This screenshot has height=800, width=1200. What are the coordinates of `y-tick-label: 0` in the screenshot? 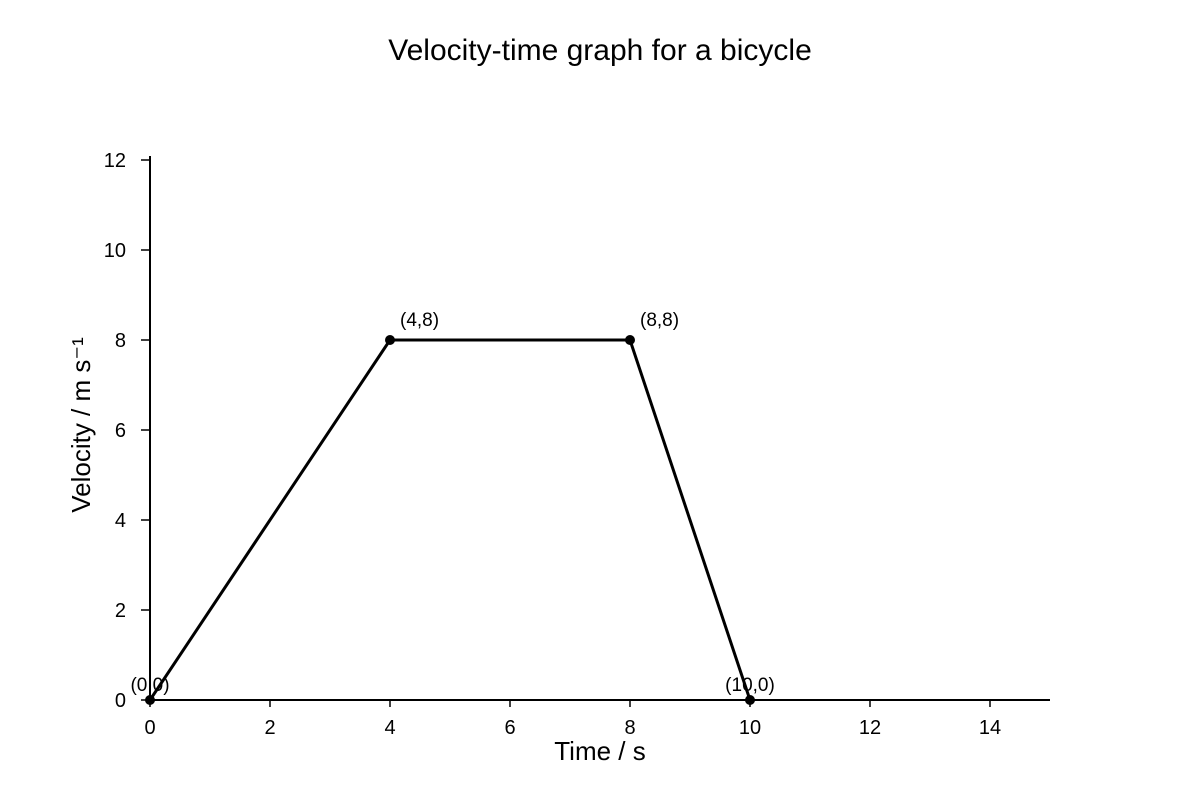 It's located at (120, 701).